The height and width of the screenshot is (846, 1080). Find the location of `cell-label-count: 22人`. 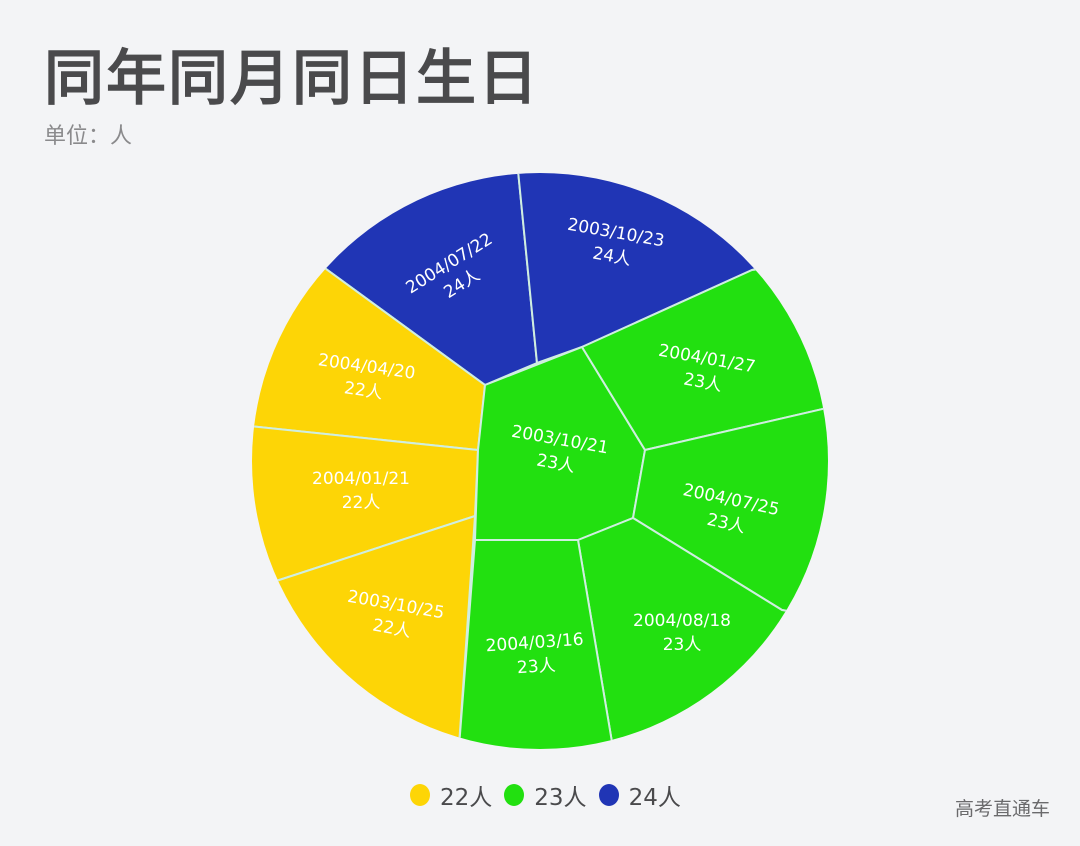

cell-label-count: 22人 is located at coordinates (361, 503).